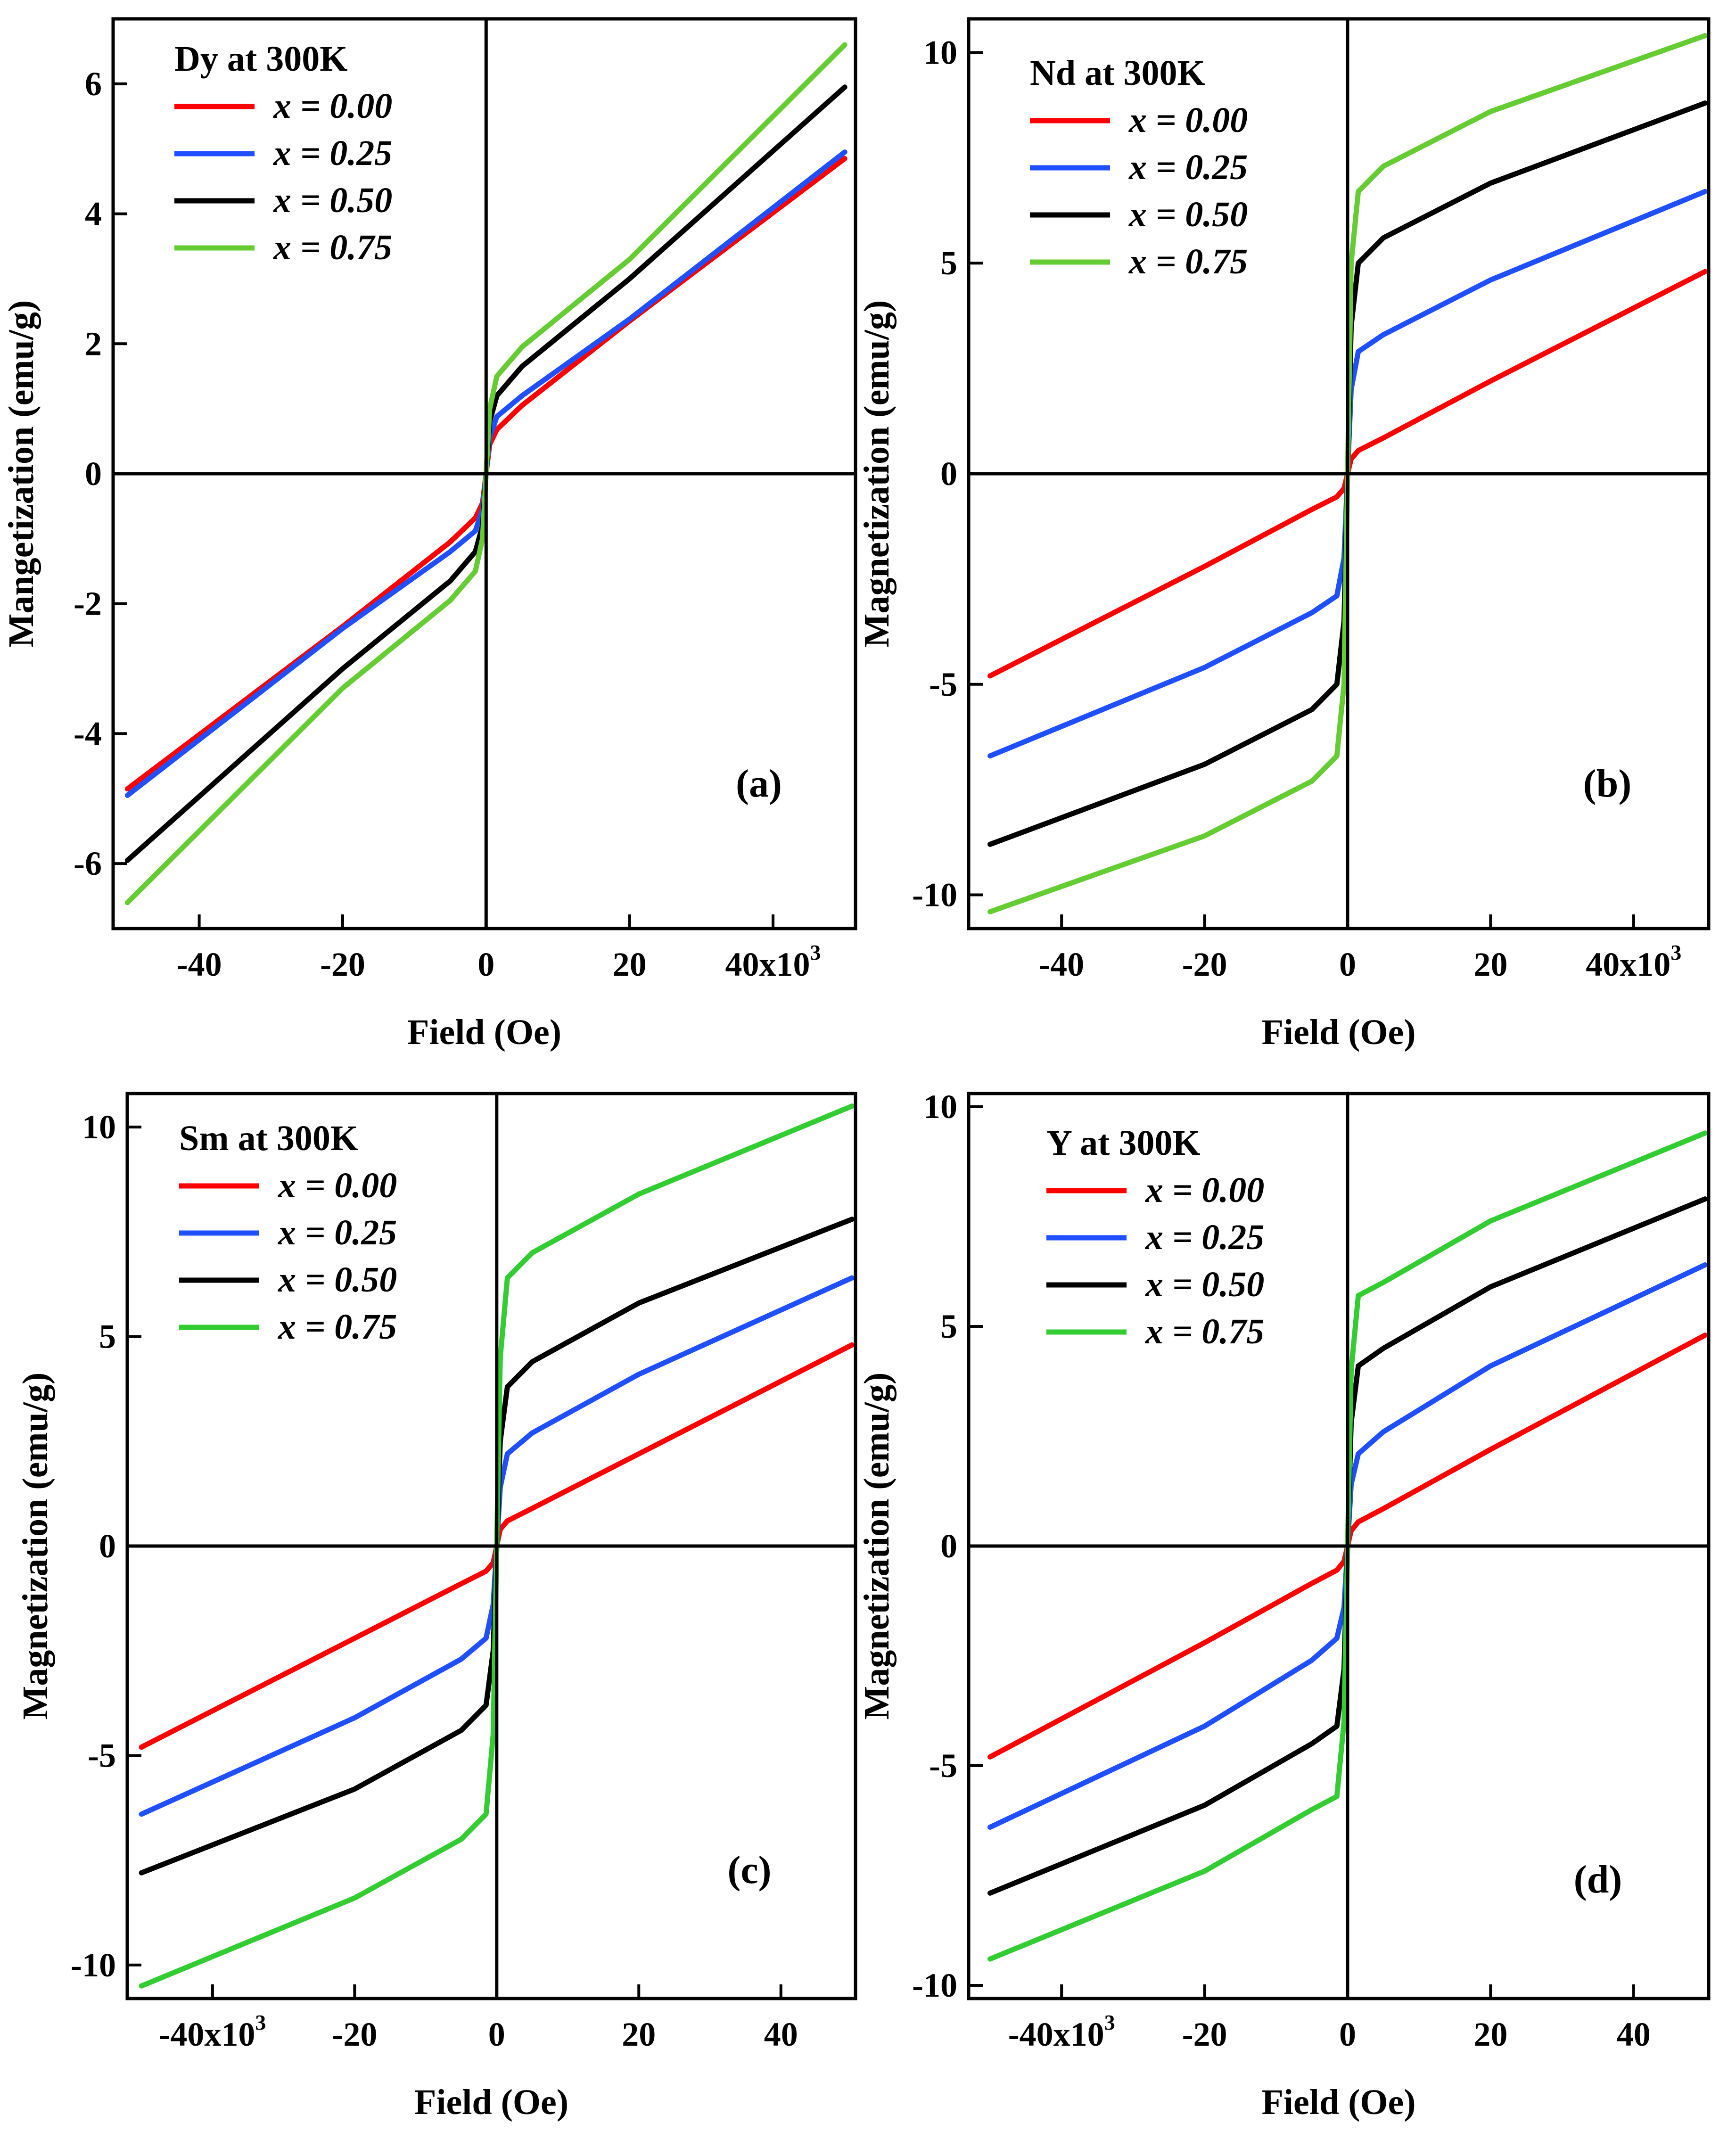  I want to click on panel-letter: (a), so click(759, 784).